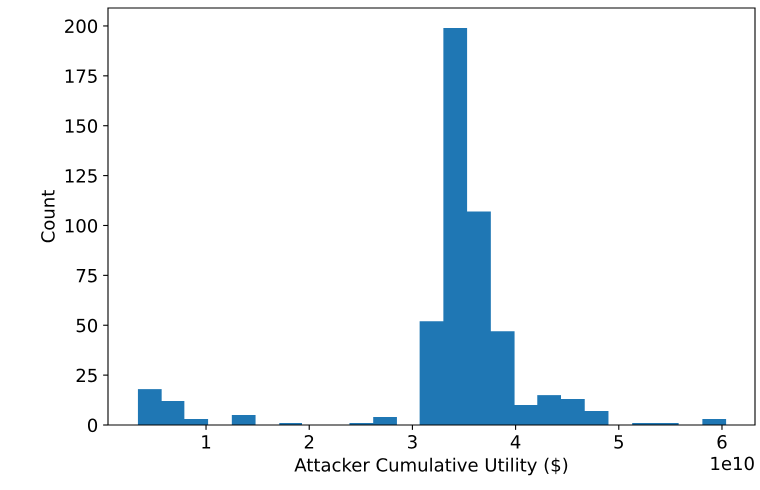  I want to click on x-tick-label: 6, so click(722, 442).